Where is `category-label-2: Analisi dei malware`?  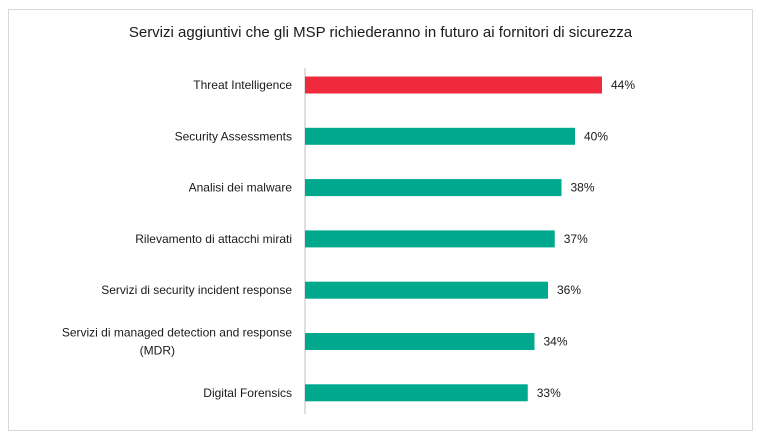 category-label-2: Analisi dei malware is located at coordinates (241, 188).